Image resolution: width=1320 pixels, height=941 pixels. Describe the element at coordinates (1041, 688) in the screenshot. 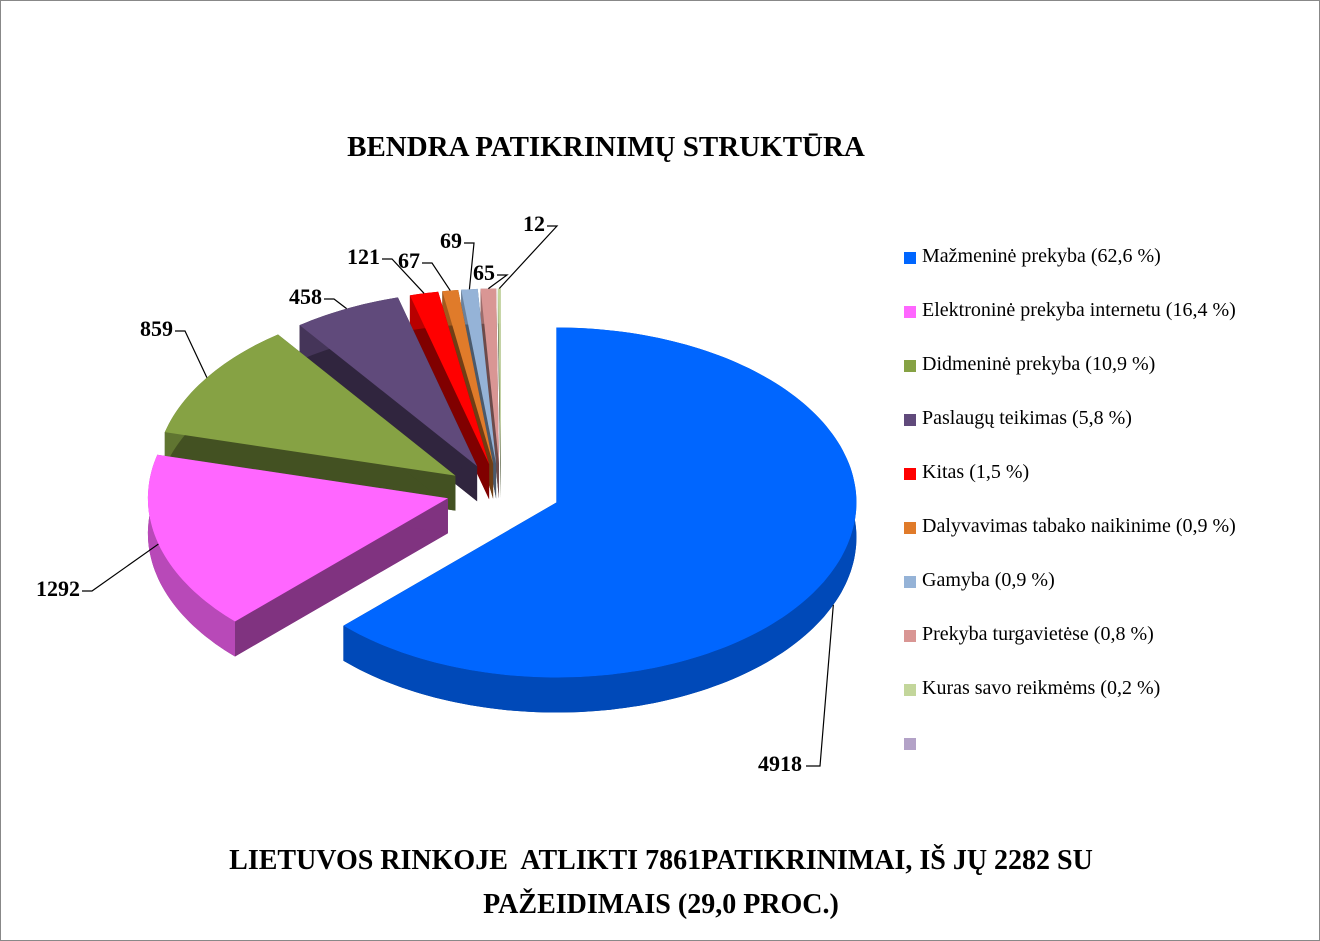

I see `legend-label: Kuras savo reikmėms (0,2 %)` at that location.